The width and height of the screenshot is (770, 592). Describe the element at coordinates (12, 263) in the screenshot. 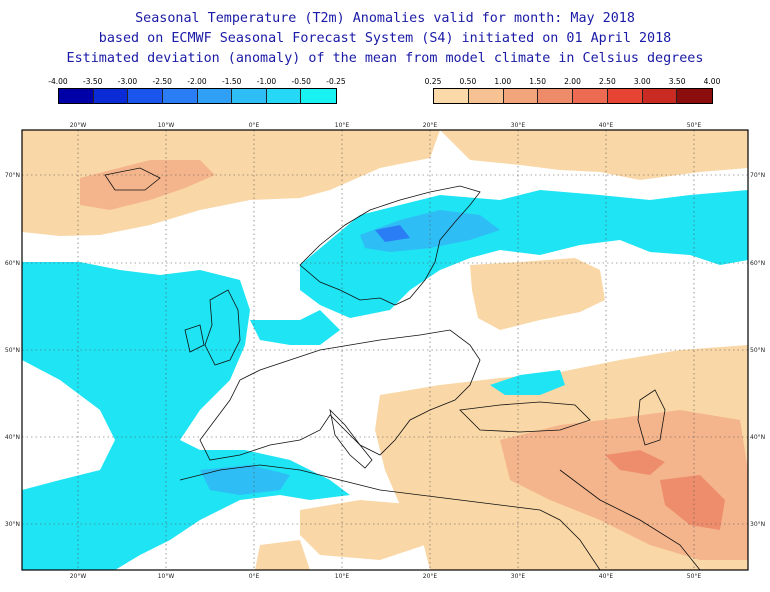

I see `latitude-label-left: 60°N` at that location.